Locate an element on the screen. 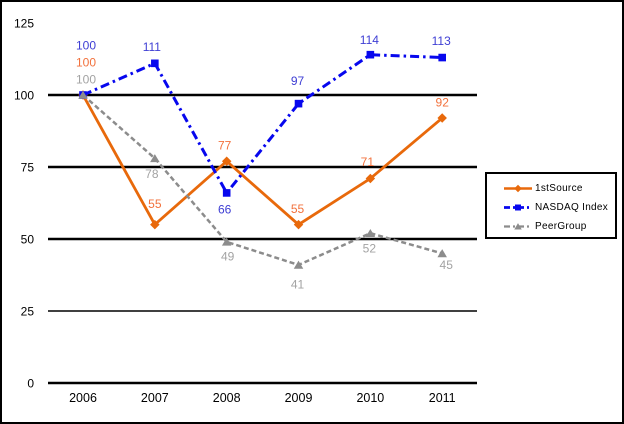 This screenshot has width=624, height=424. data-point-marker-1stsource-2011 is located at coordinates (442, 118).